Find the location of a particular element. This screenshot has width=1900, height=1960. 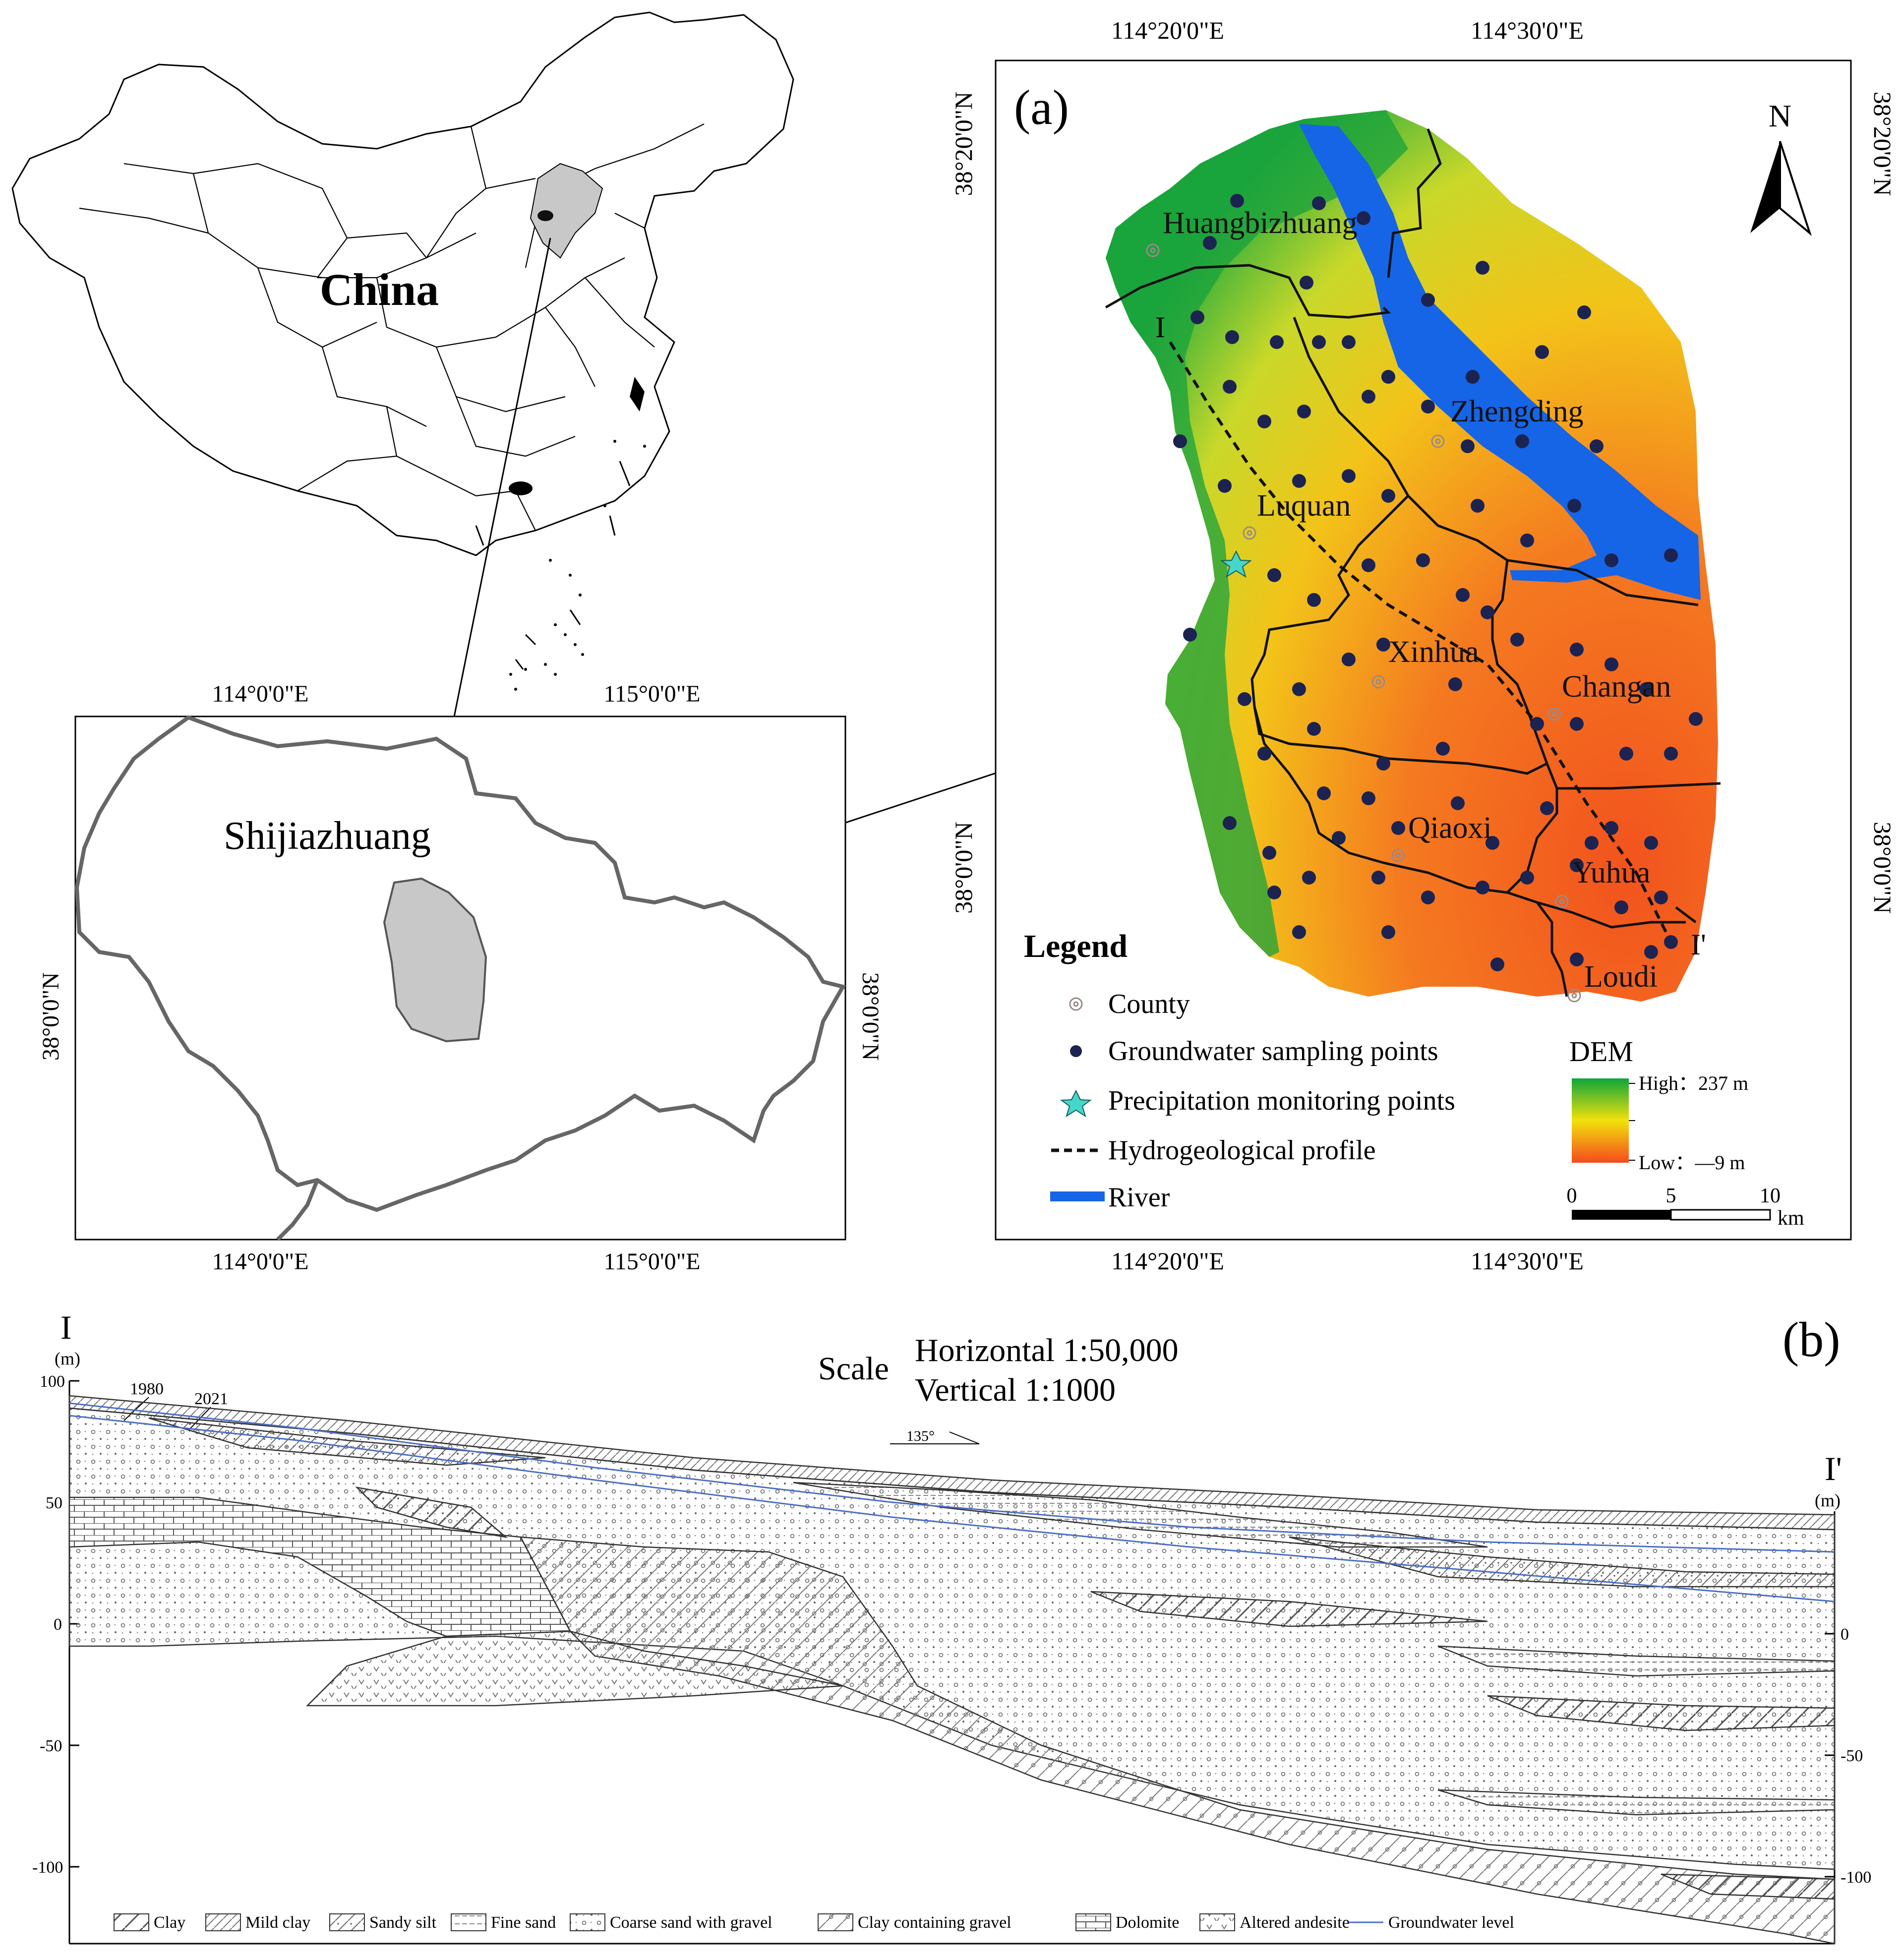

china-map: China is located at coordinates (402, 351).